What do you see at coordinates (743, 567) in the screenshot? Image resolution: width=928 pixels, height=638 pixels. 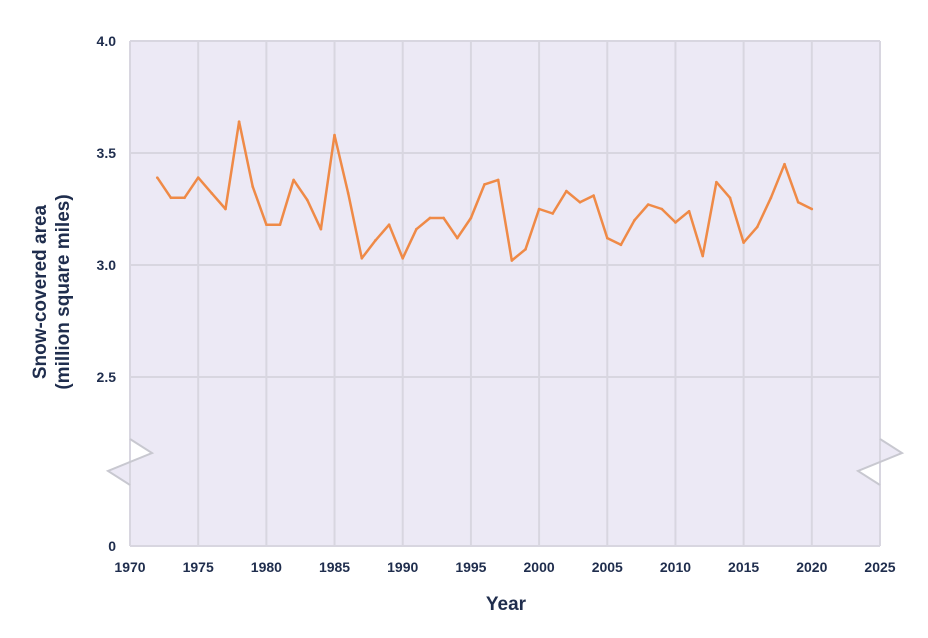 I see `x-tick-label: 2015` at bounding box center [743, 567].